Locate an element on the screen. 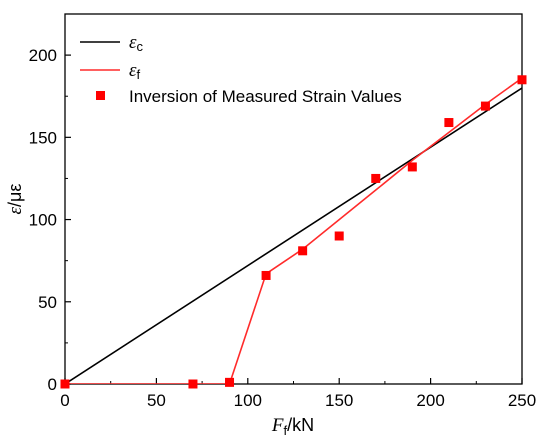 Image resolution: width=550 pixels, height=446 pixels. x-tick-label-1: 50 is located at coordinates (156, 400).